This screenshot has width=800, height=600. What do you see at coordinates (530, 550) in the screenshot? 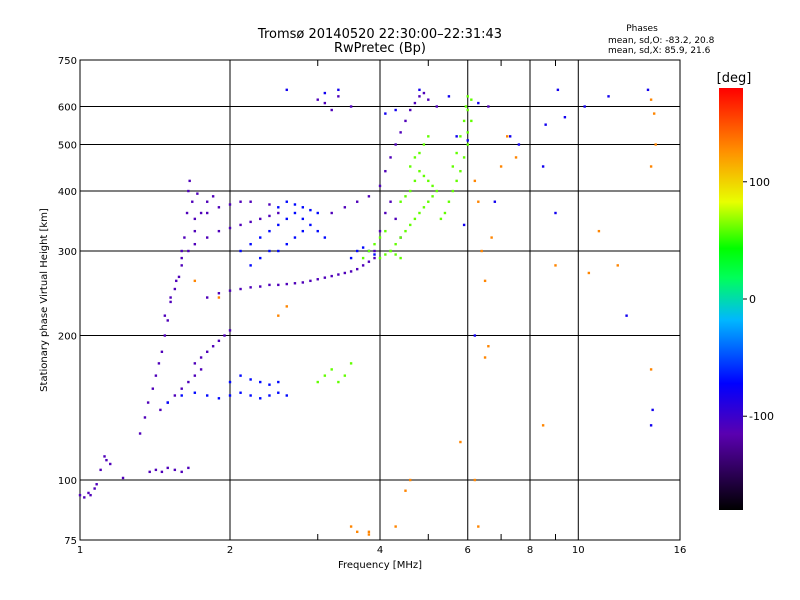
I see `x-tick-label: 8` at bounding box center [530, 550].